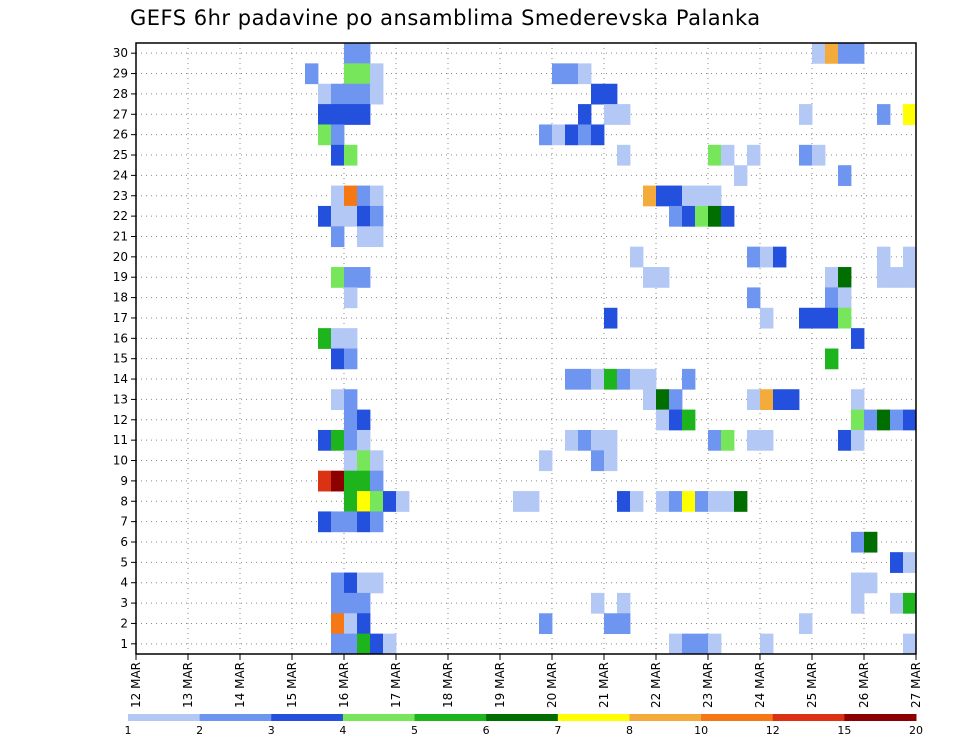 Image resolution: width=960 pixels, height=742 pixels. I want to click on legend-label: 4, so click(342, 730).